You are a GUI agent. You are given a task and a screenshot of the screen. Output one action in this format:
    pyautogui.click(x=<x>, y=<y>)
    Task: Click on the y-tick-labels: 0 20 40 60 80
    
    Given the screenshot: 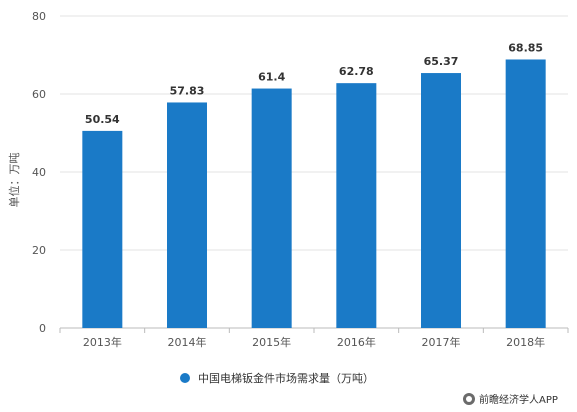 What is the action you would take?
    pyautogui.click(x=39, y=172)
    